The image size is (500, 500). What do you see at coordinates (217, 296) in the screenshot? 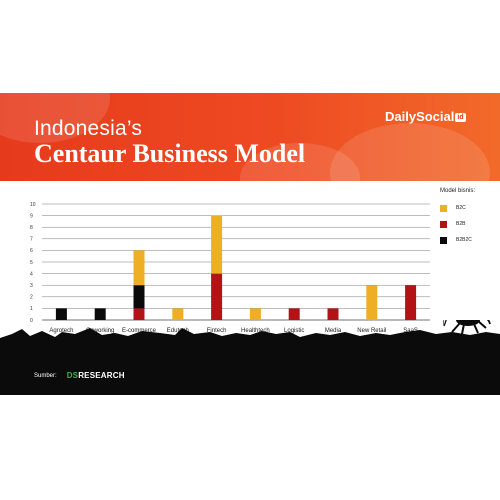
I see `bar-fintech-b2b` at bounding box center [217, 296].